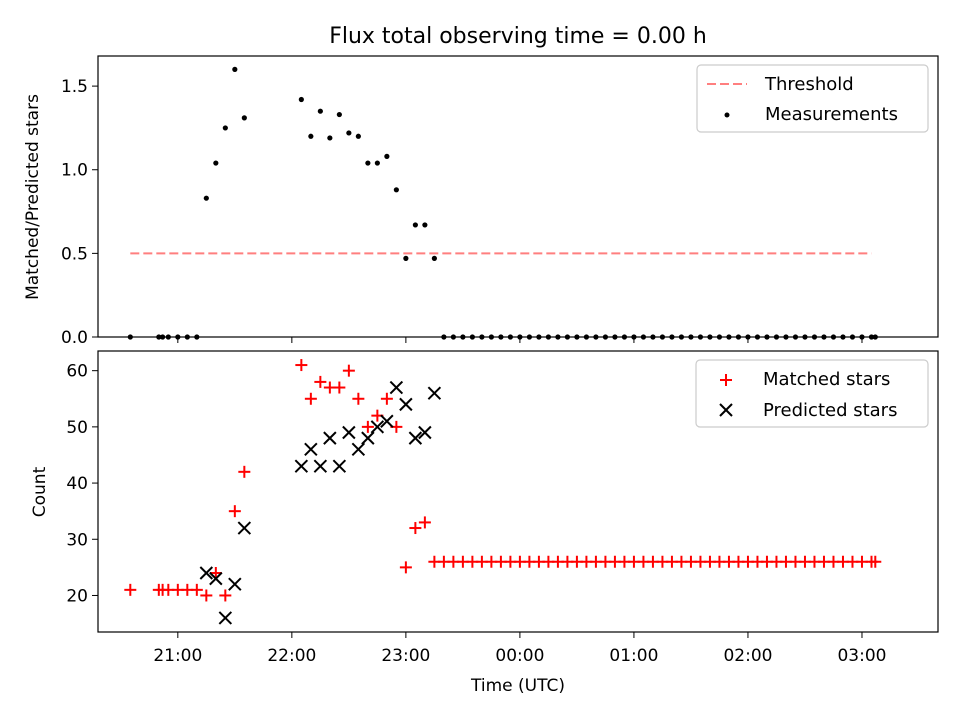 This screenshot has width=960, height=720. What do you see at coordinates (79, 212) in the screenshot?
I see `ratio-y-ticks: 0.0 0.5 1.0 1.5` at bounding box center [79, 212].